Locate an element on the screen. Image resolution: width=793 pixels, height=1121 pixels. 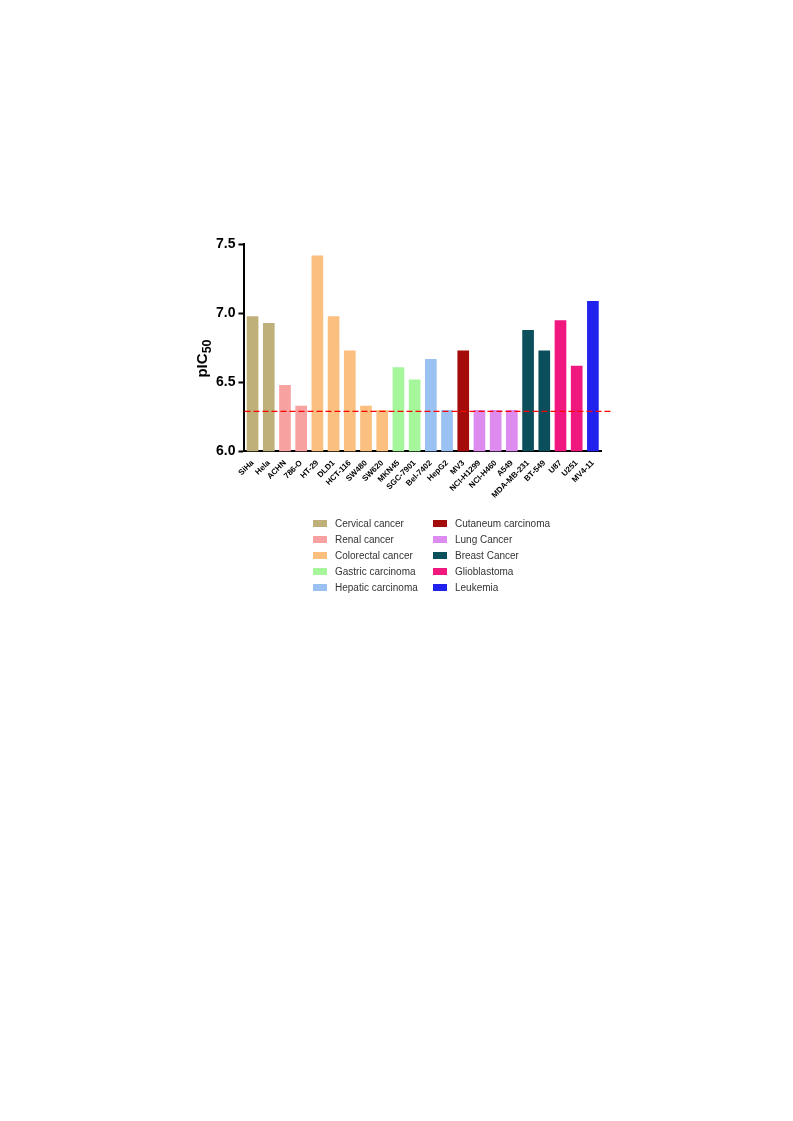
legend-label: Renal cancer is located at coordinates (364, 539).